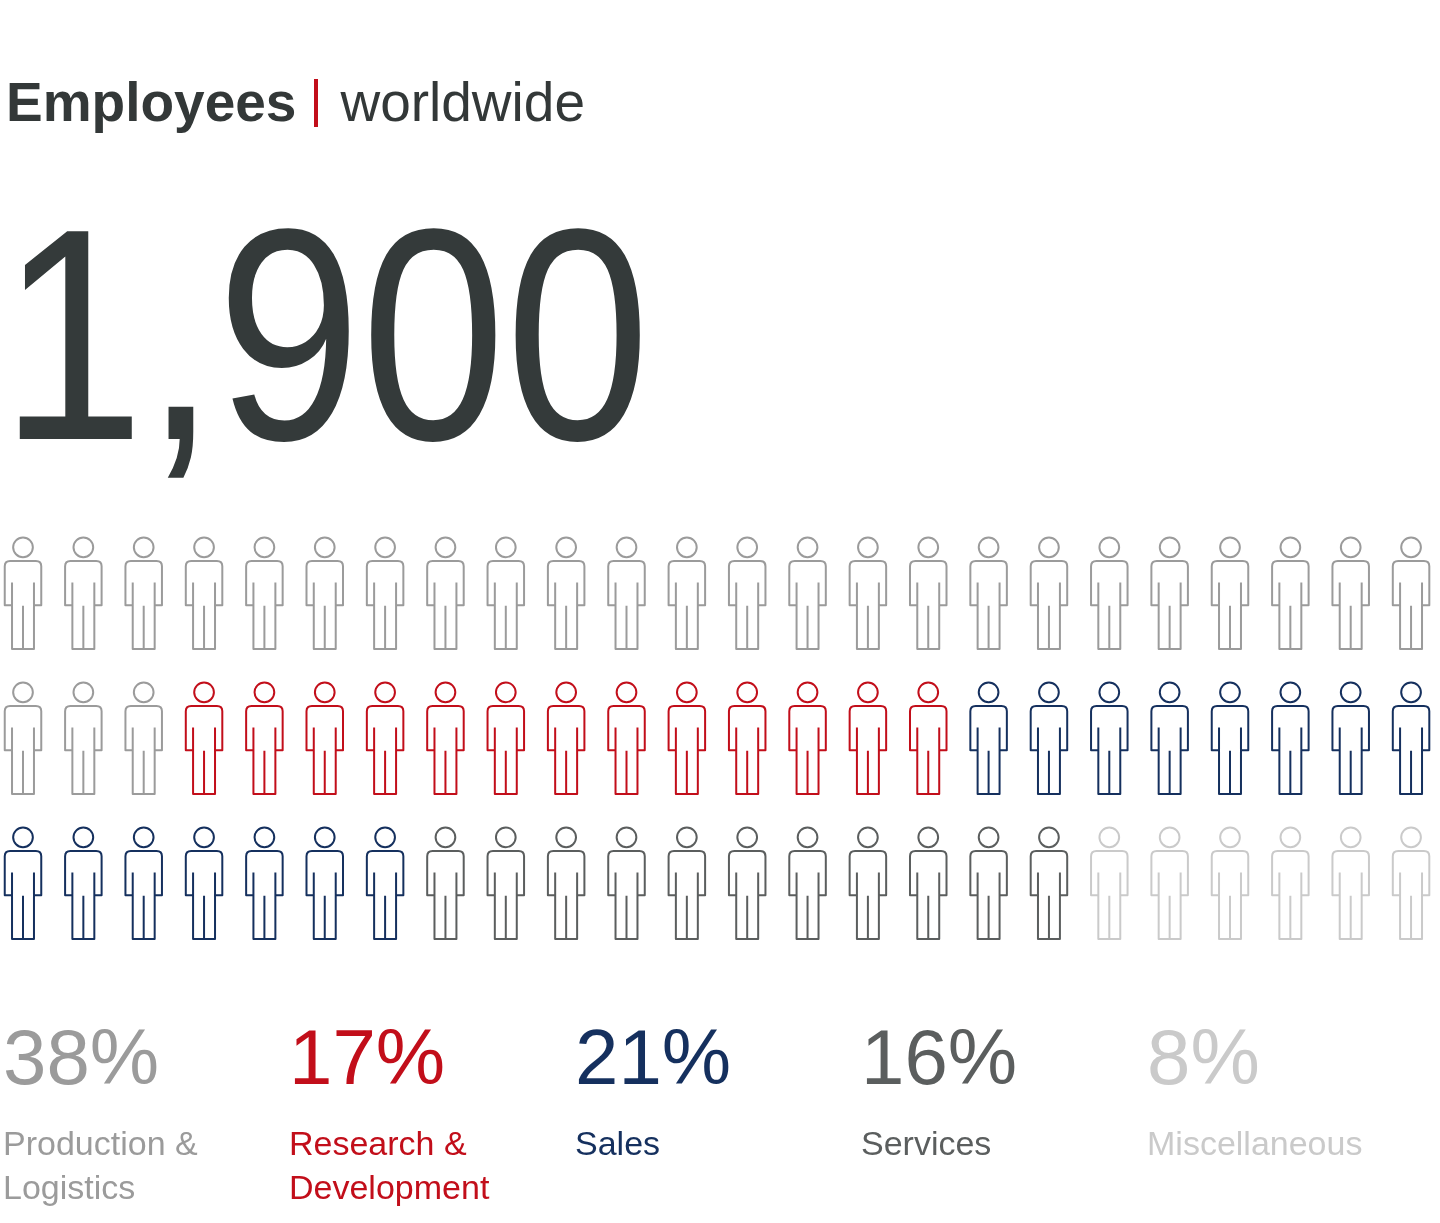 This screenshot has height=1223, width=1440. Describe the element at coordinates (389, 1165) in the screenshot. I see `category-label: Research & Development` at that location.